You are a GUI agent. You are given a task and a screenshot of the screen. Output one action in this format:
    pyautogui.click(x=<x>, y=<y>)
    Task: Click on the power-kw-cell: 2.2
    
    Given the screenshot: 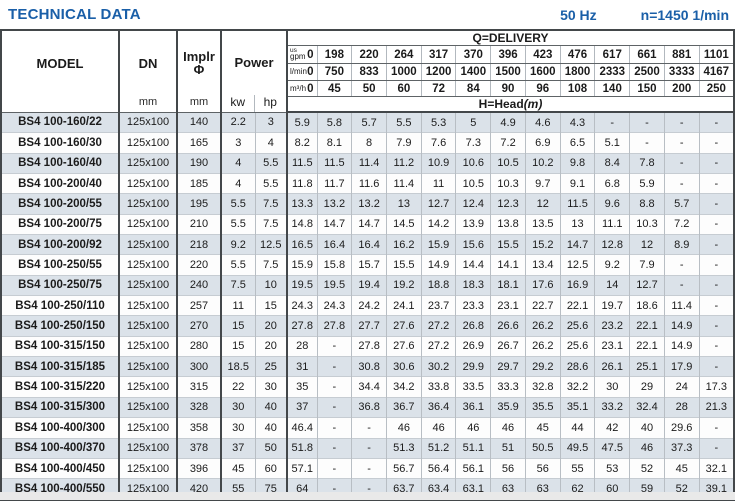 What is the action you would take?
    pyautogui.click(x=238, y=122)
    